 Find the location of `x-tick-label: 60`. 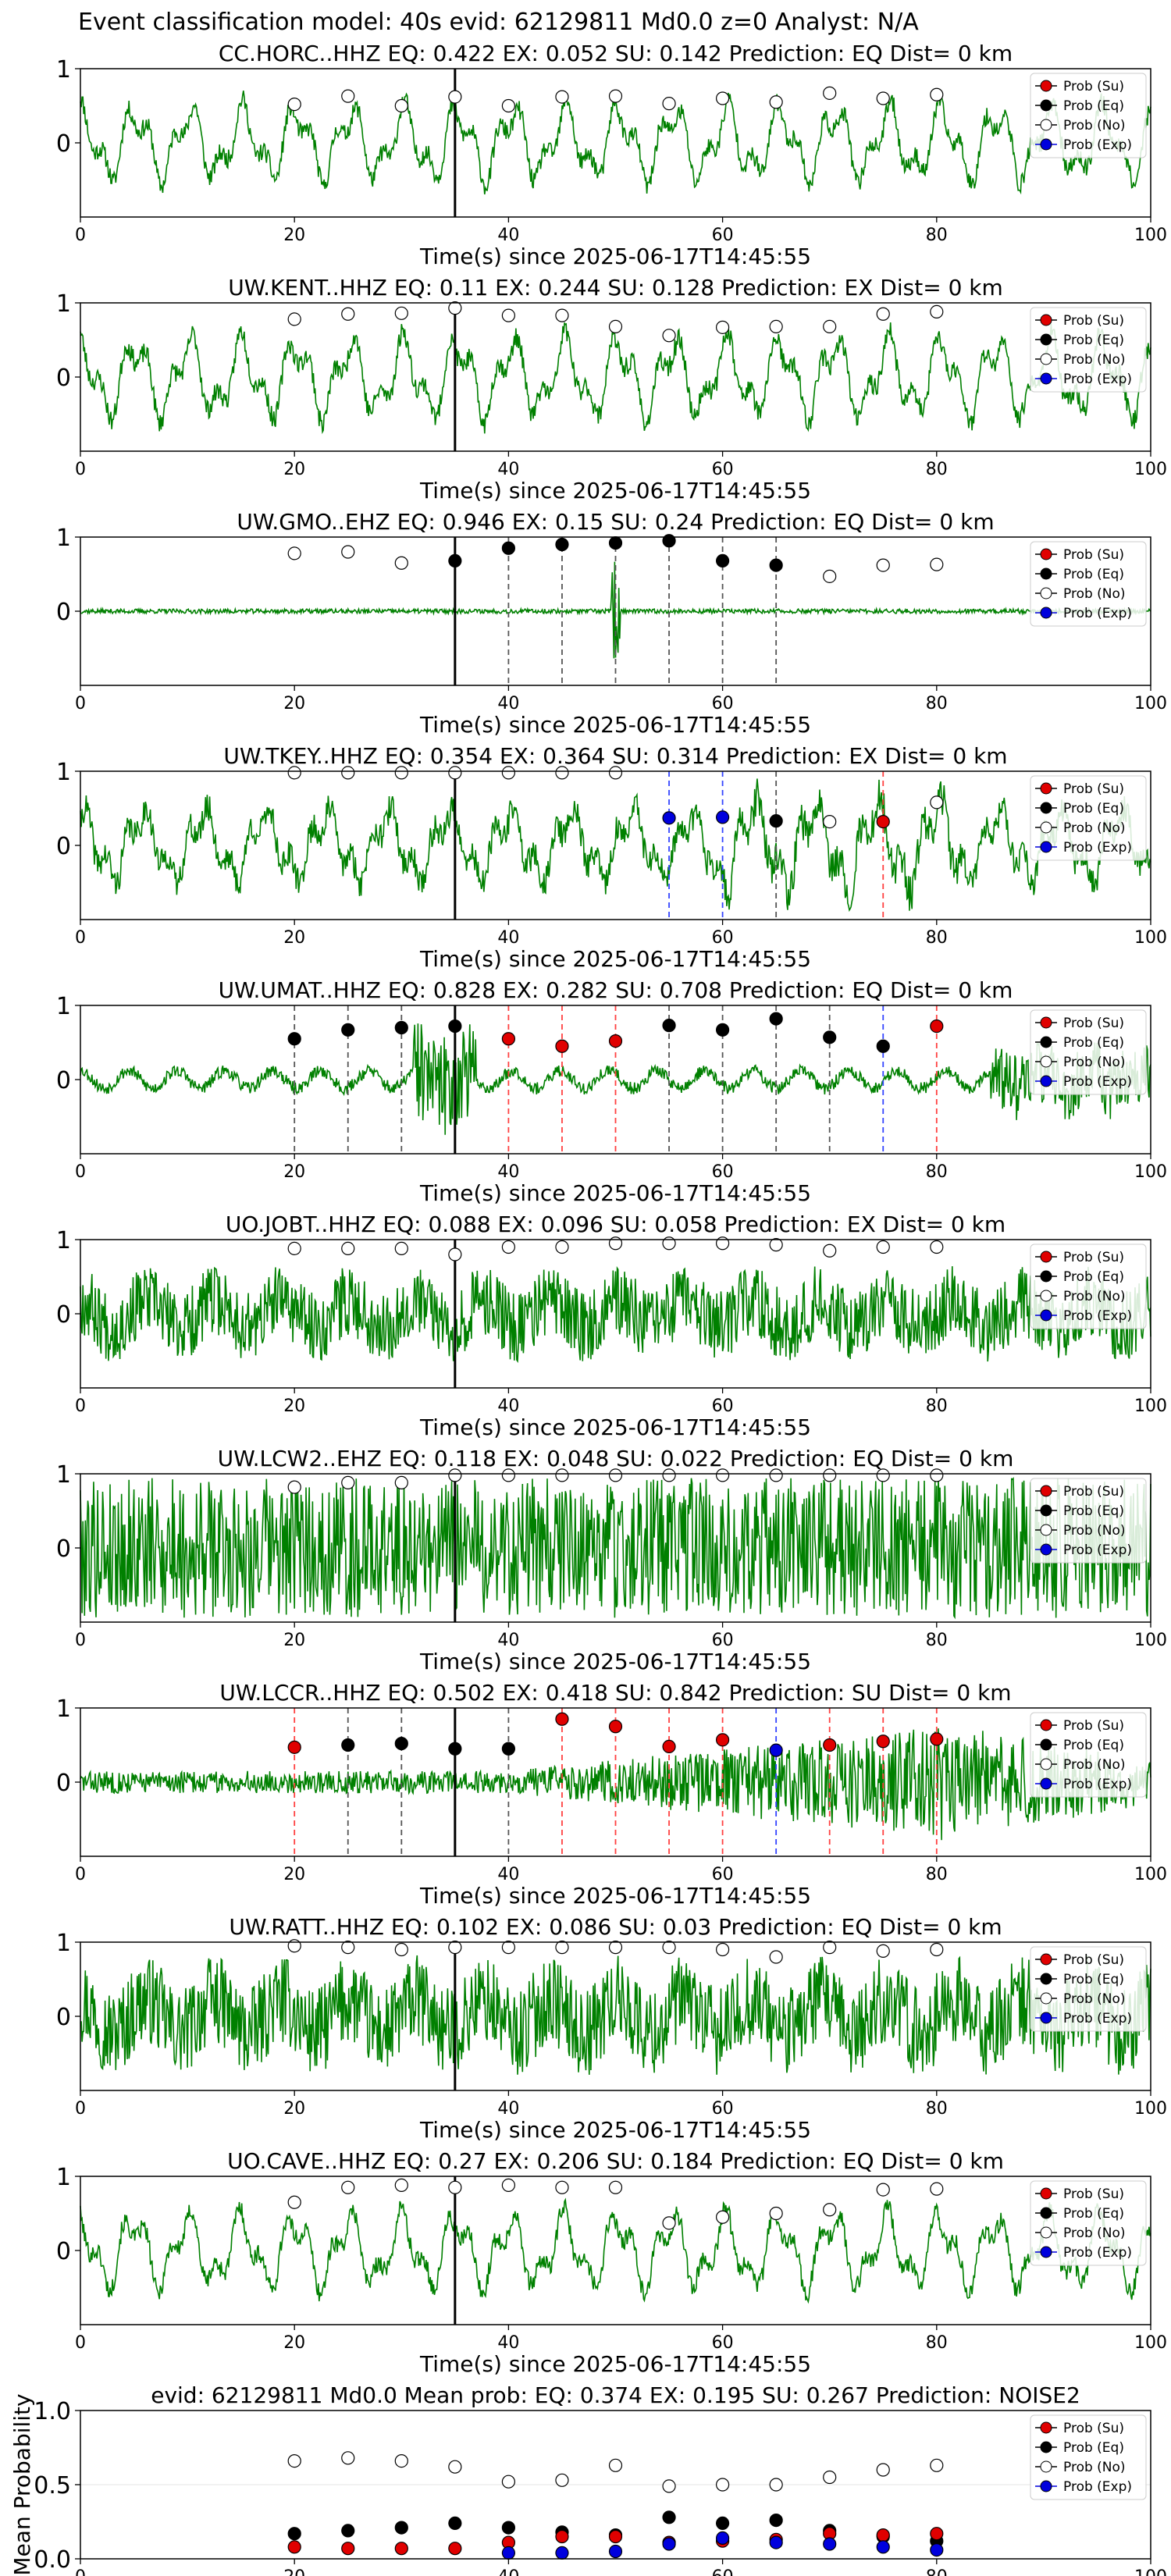

x-tick-label: 60 is located at coordinates (723, 2571).